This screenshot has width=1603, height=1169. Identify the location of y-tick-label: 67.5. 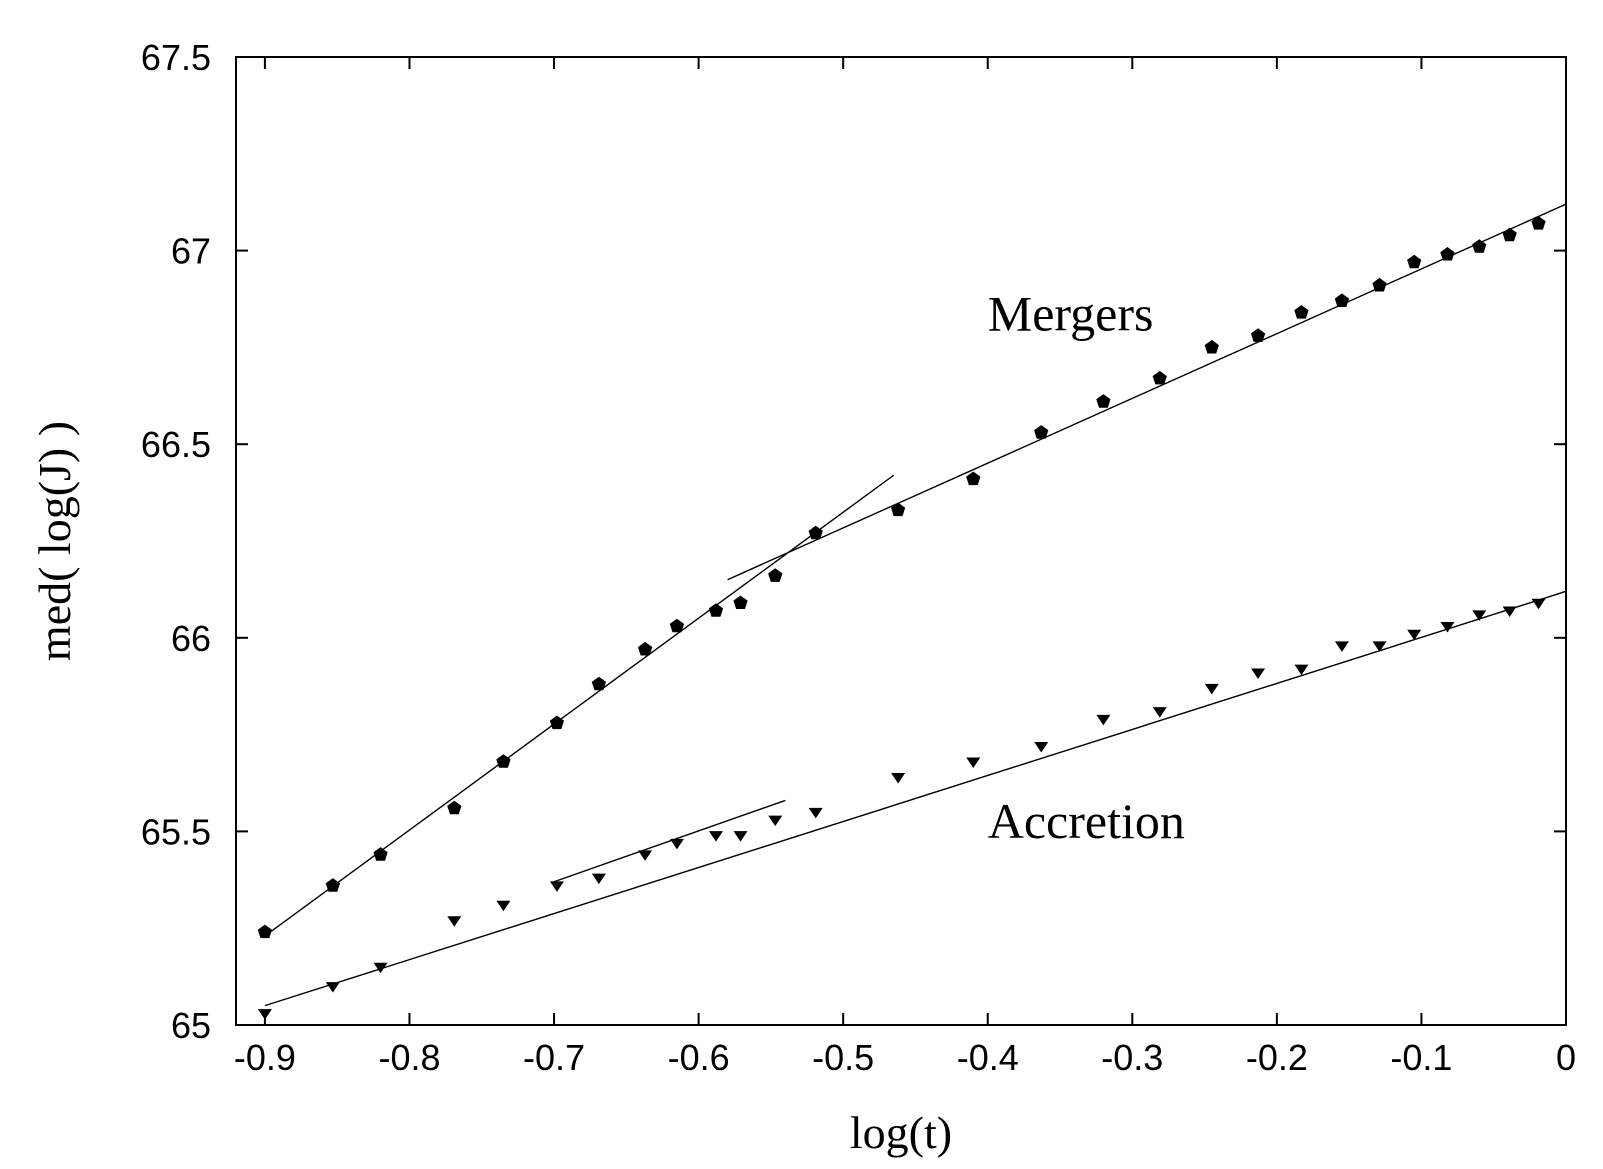
(176, 57).